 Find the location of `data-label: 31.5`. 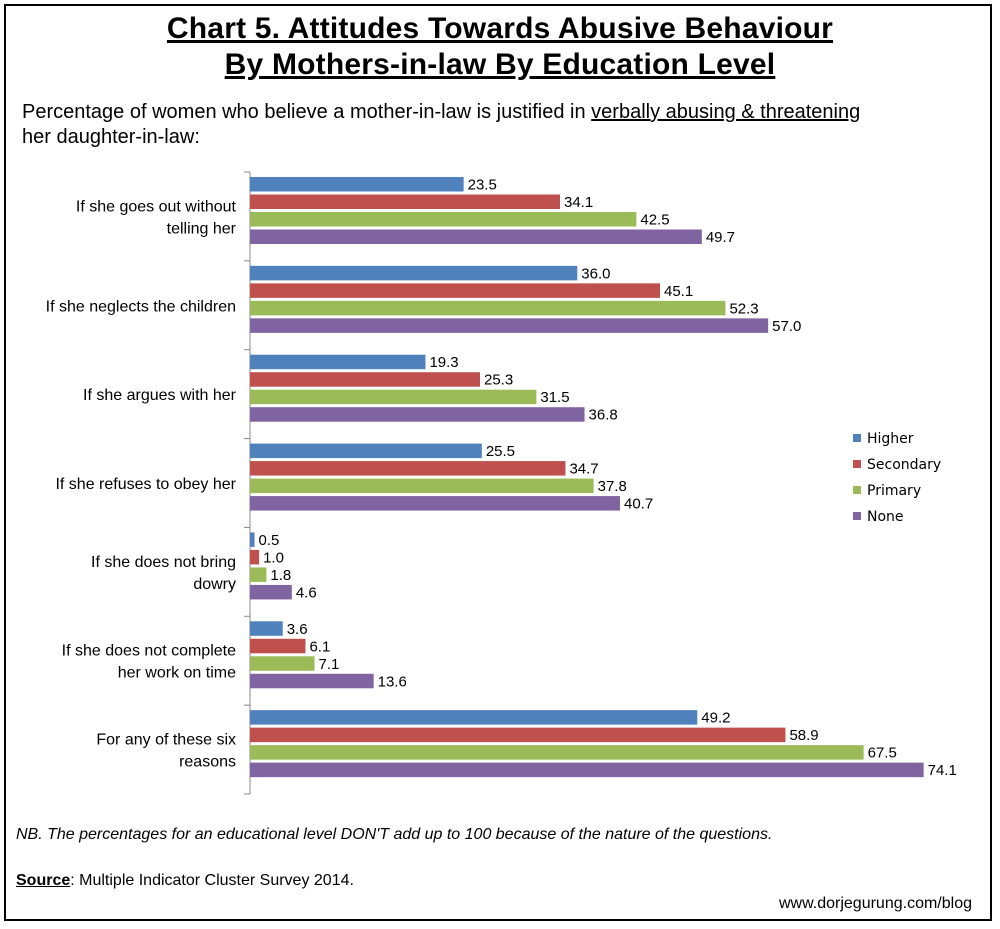

data-label: 31.5 is located at coordinates (554, 397).